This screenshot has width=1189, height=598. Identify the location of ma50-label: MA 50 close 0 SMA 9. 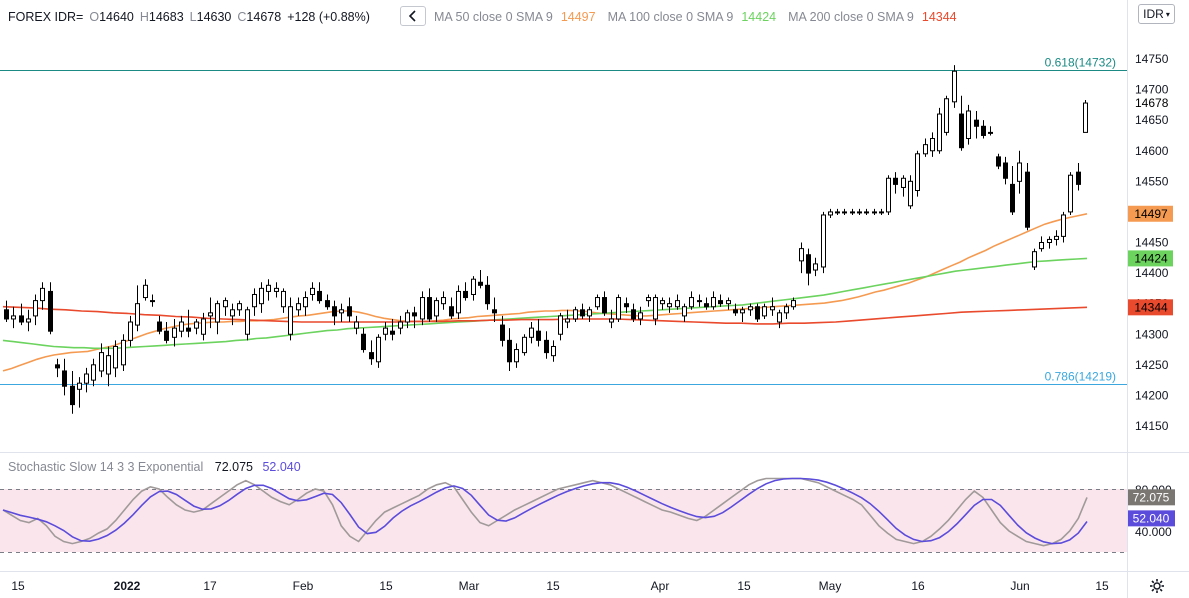
(493, 17).